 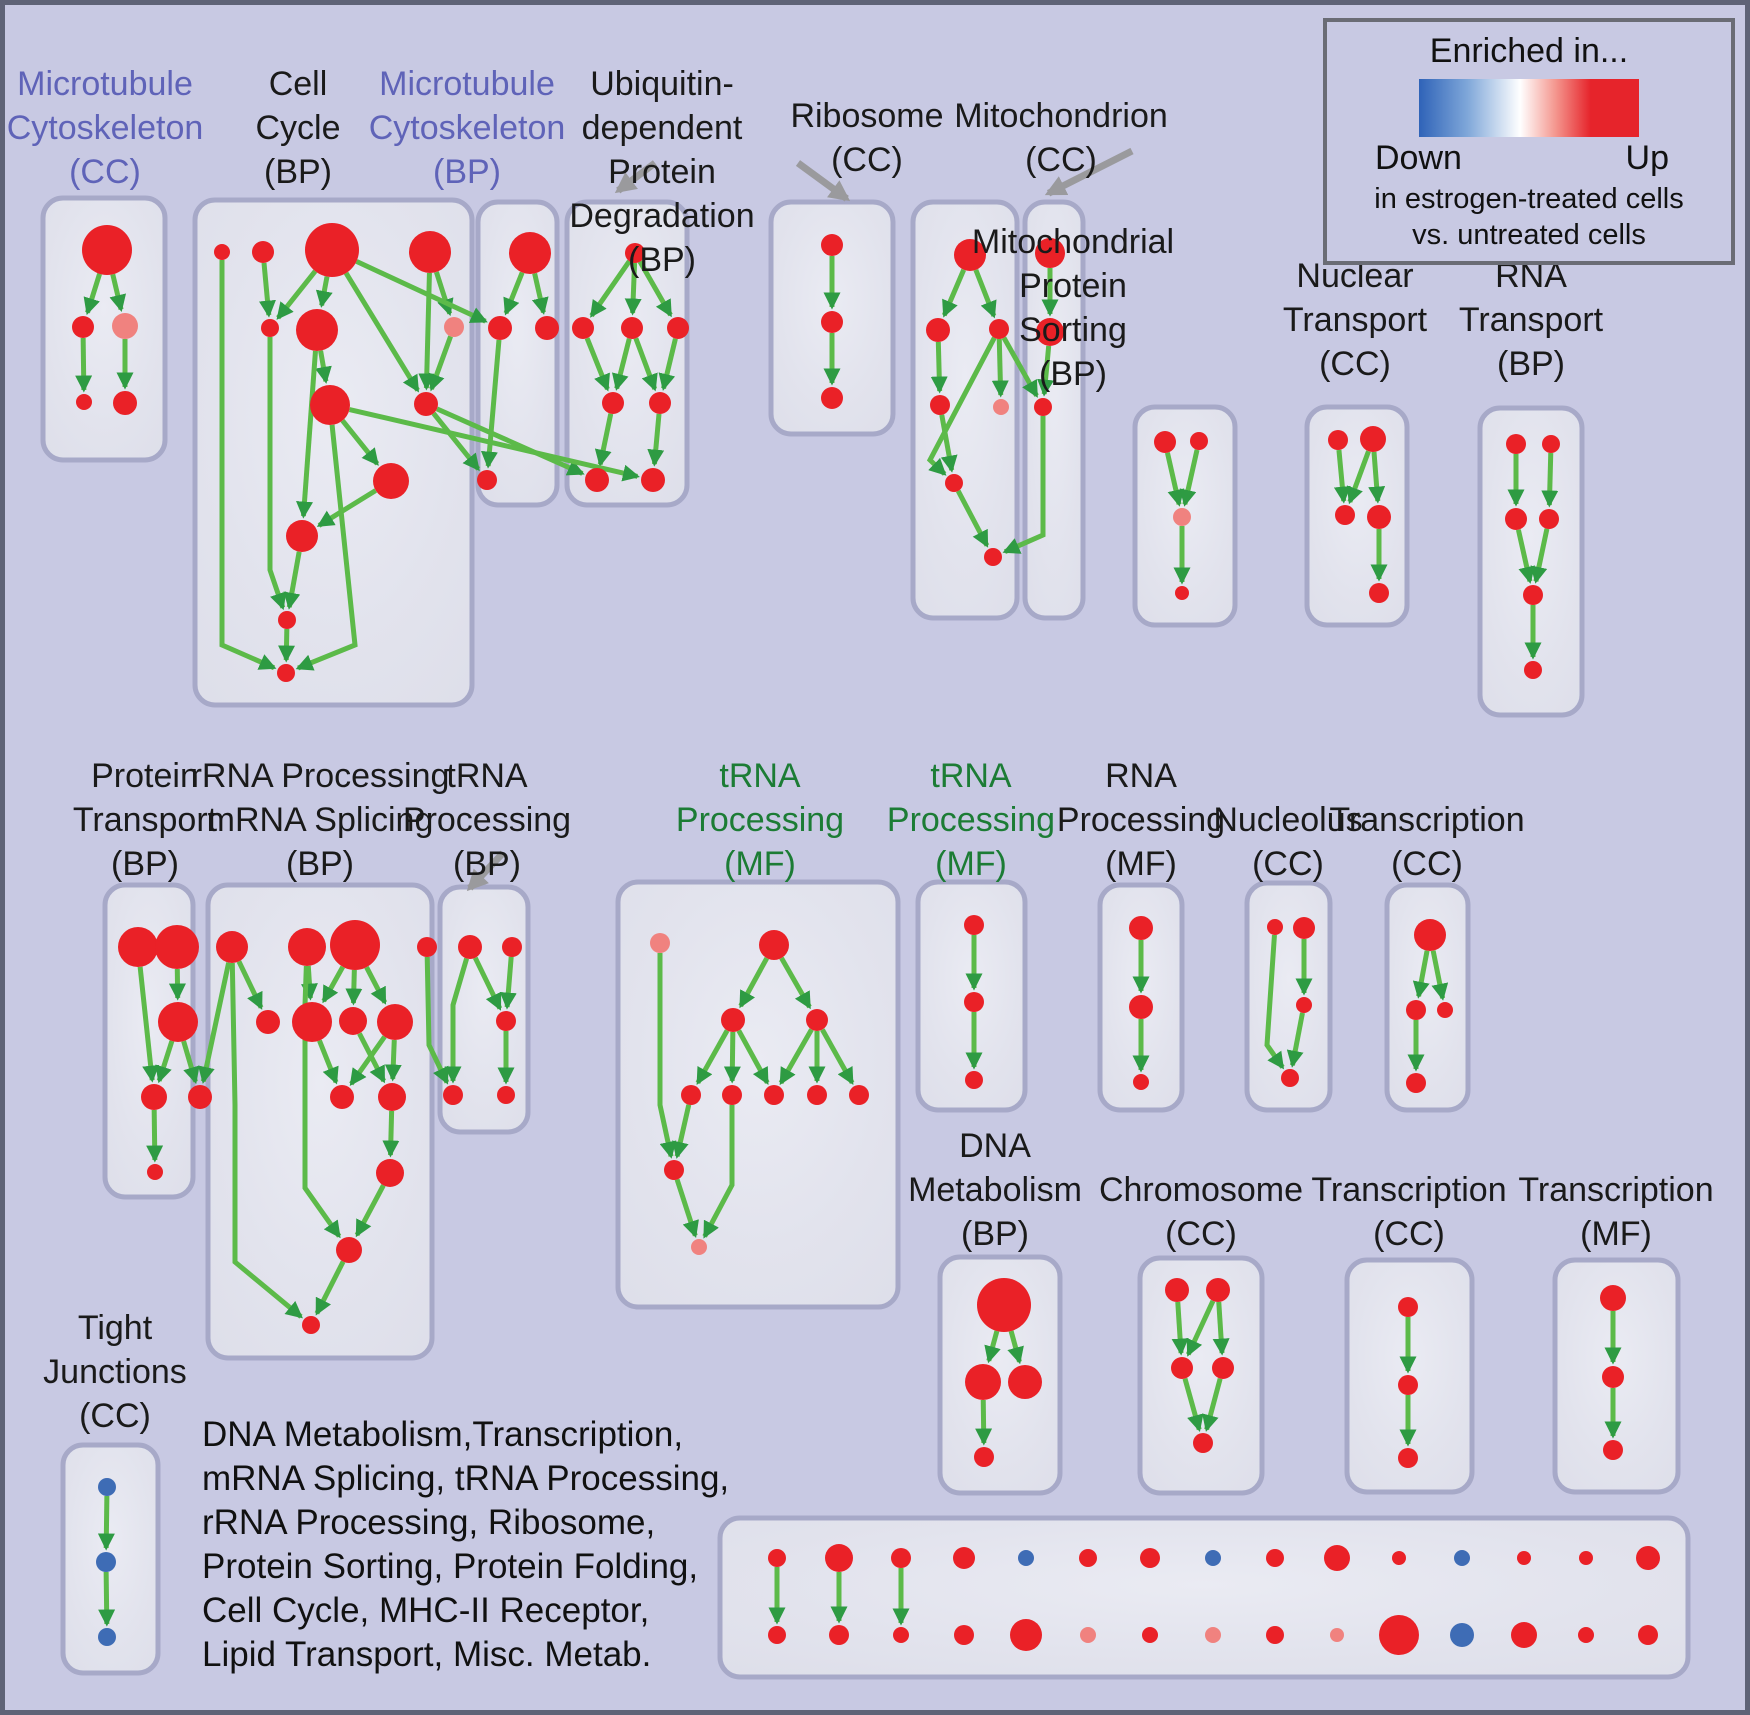 What do you see at coordinates (1201, 1212) in the screenshot?
I see `cluster-label-chromosome: Chromosome (CC)` at bounding box center [1201, 1212].